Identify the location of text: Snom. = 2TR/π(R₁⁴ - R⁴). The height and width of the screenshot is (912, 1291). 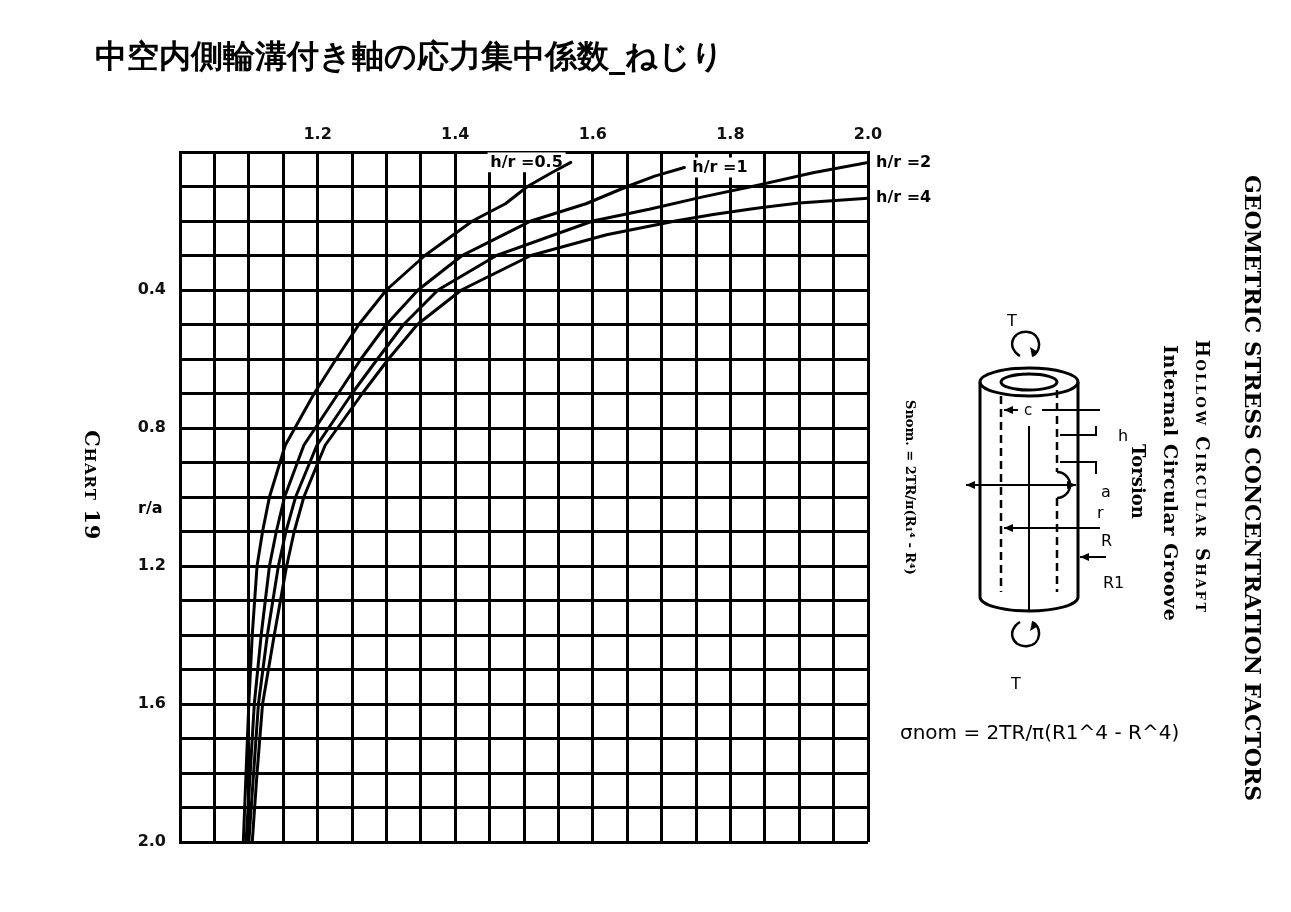
(910, 487).